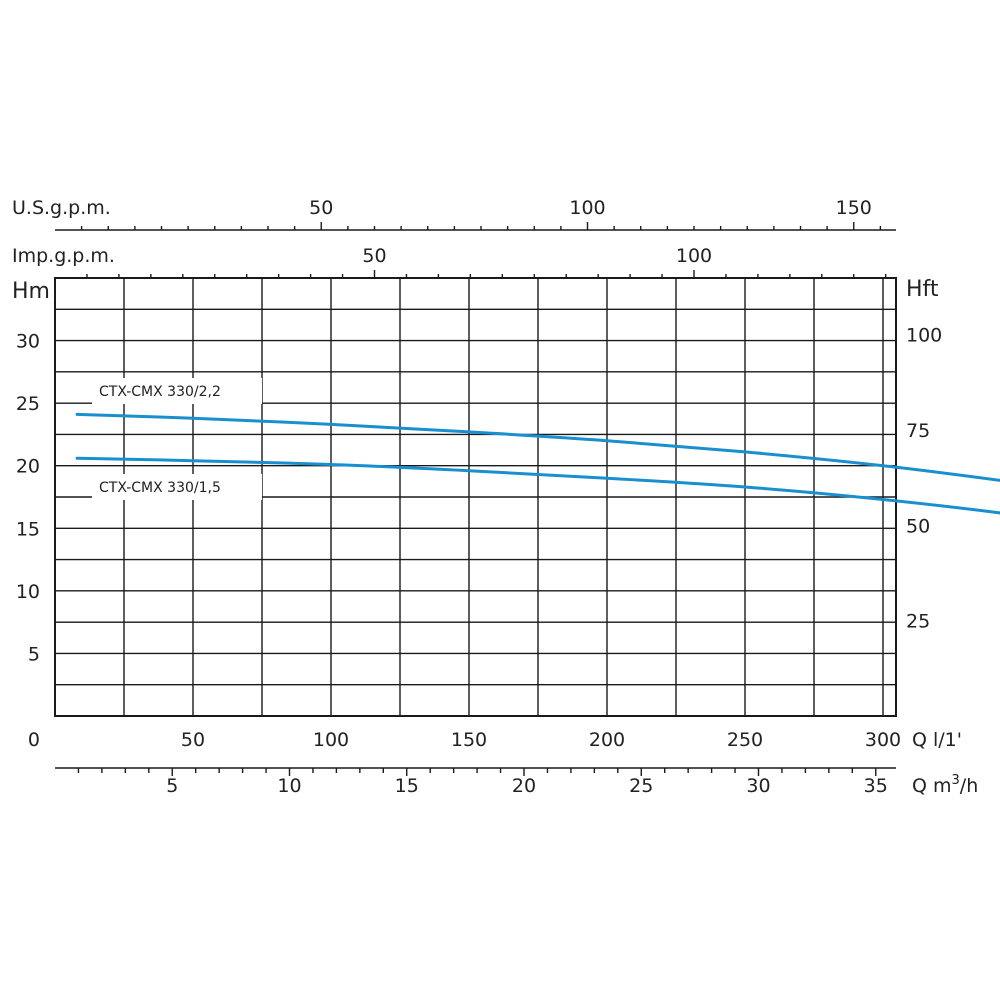 The image size is (1000, 1000). I want to click on series-label-1-5: CTX-CMX 330/1,5, so click(177, 487).